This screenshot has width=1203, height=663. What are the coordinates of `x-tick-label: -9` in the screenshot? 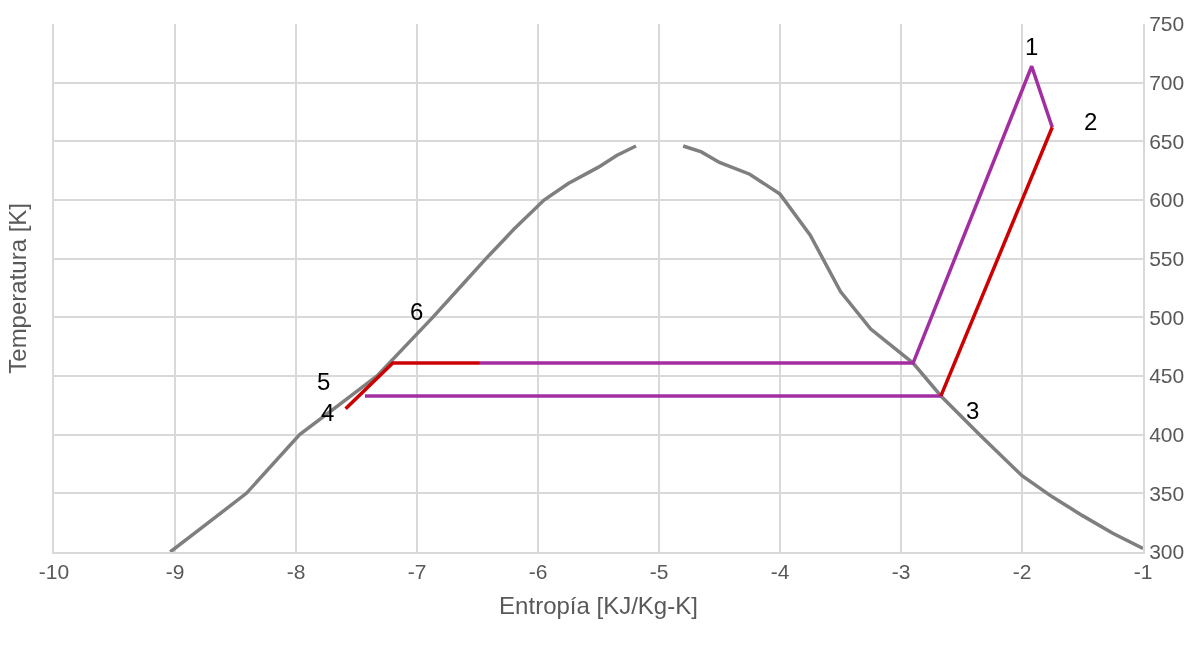 It's located at (175, 572).